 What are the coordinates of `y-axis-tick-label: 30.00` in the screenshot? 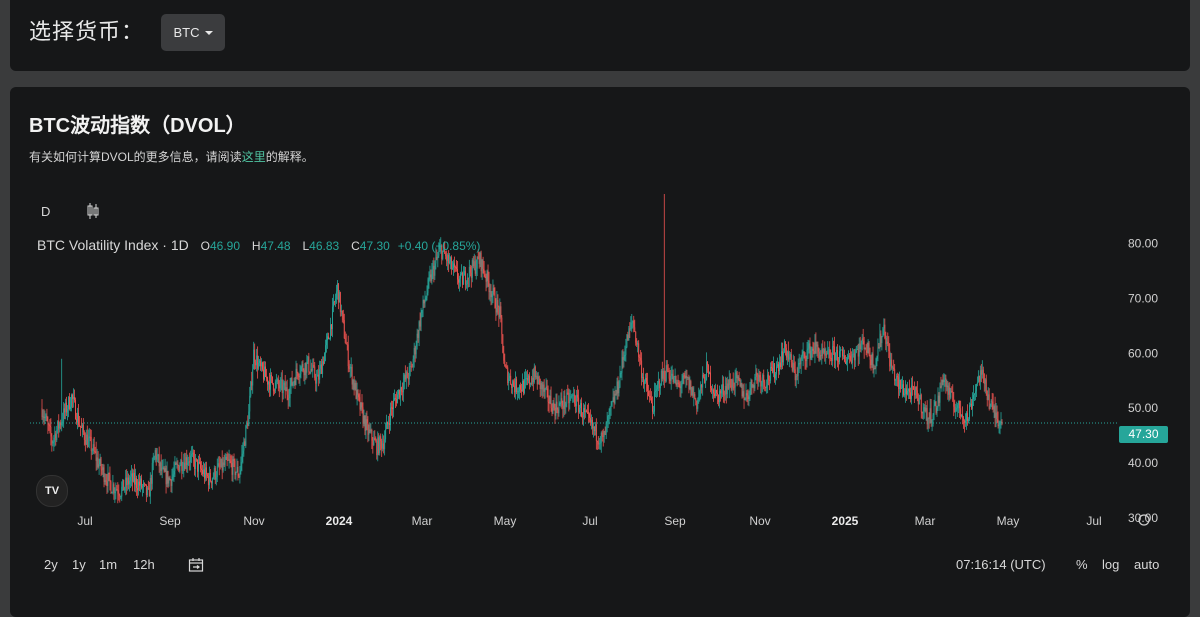 It's located at (1143, 518).